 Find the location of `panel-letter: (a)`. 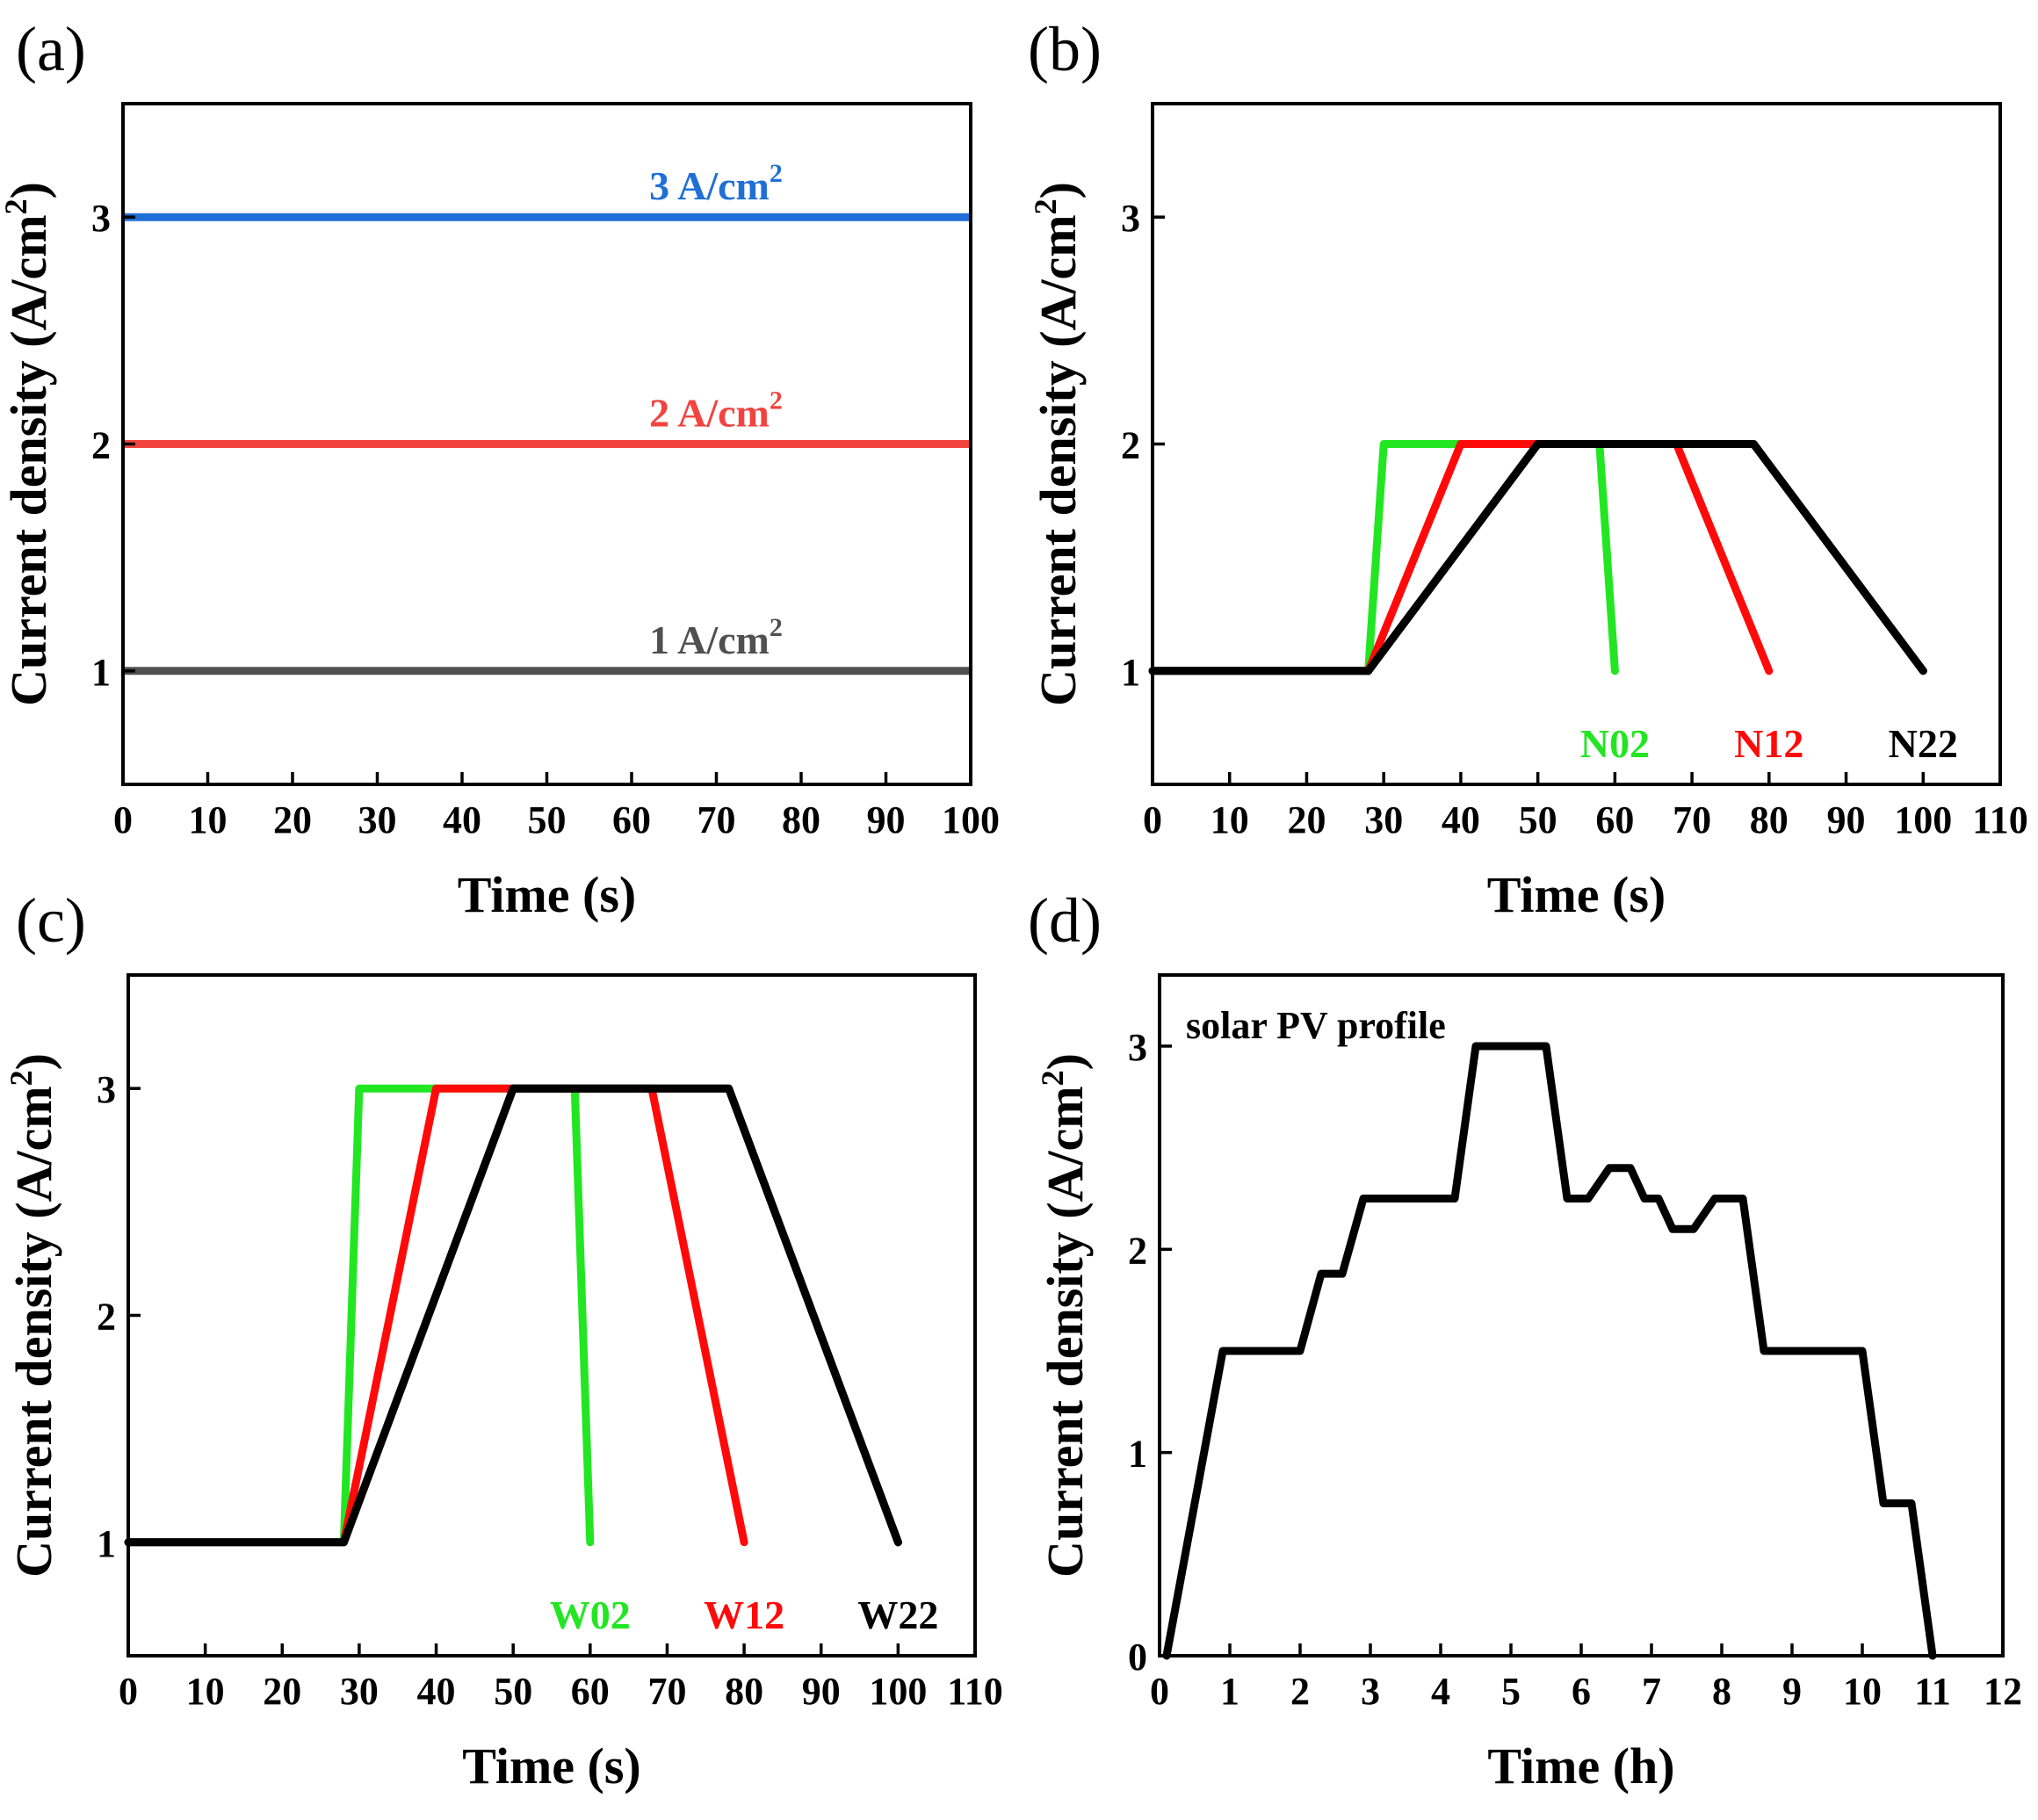

panel-letter: (a) is located at coordinates (51, 49).